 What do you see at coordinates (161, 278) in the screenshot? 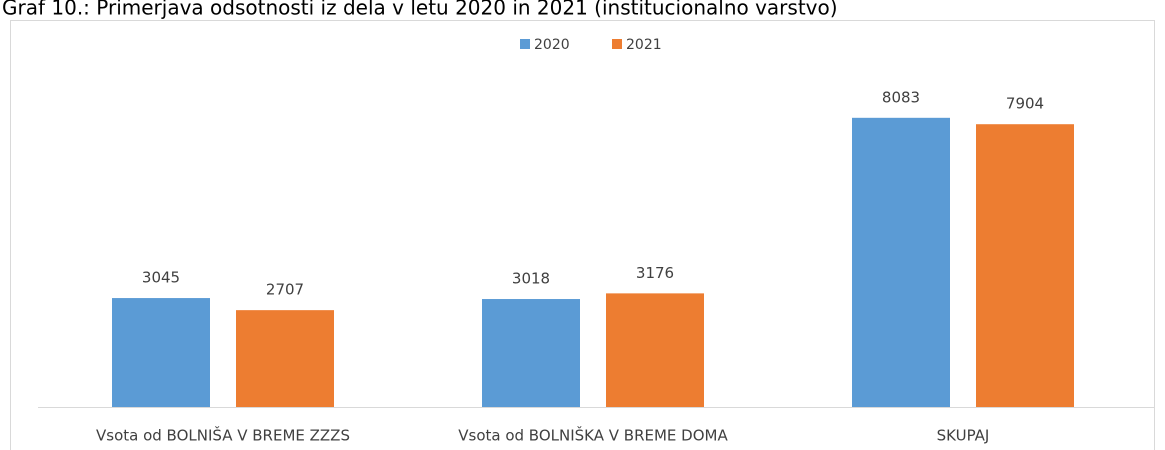
I see `value-label: 3045` at bounding box center [161, 278].